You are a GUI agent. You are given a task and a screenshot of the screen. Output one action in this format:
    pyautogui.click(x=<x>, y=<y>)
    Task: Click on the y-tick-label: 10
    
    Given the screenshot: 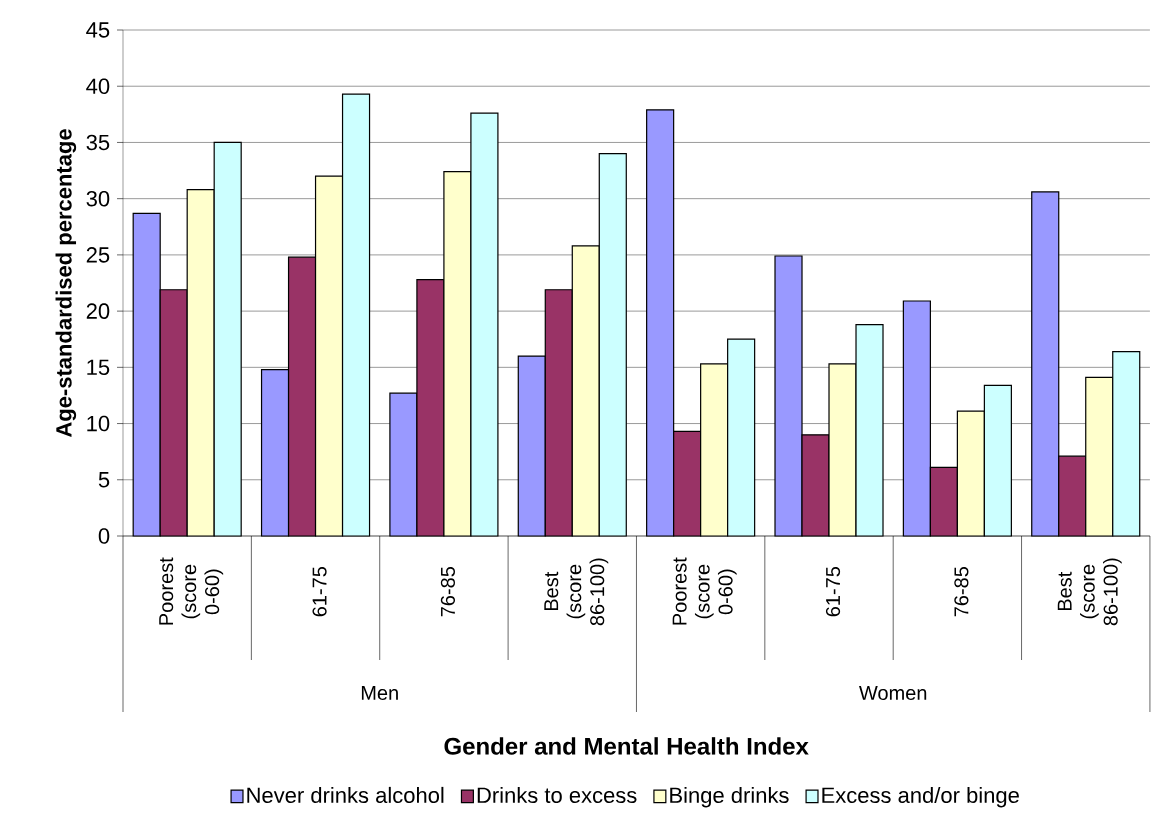 What is the action you would take?
    pyautogui.click(x=98, y=423)
    